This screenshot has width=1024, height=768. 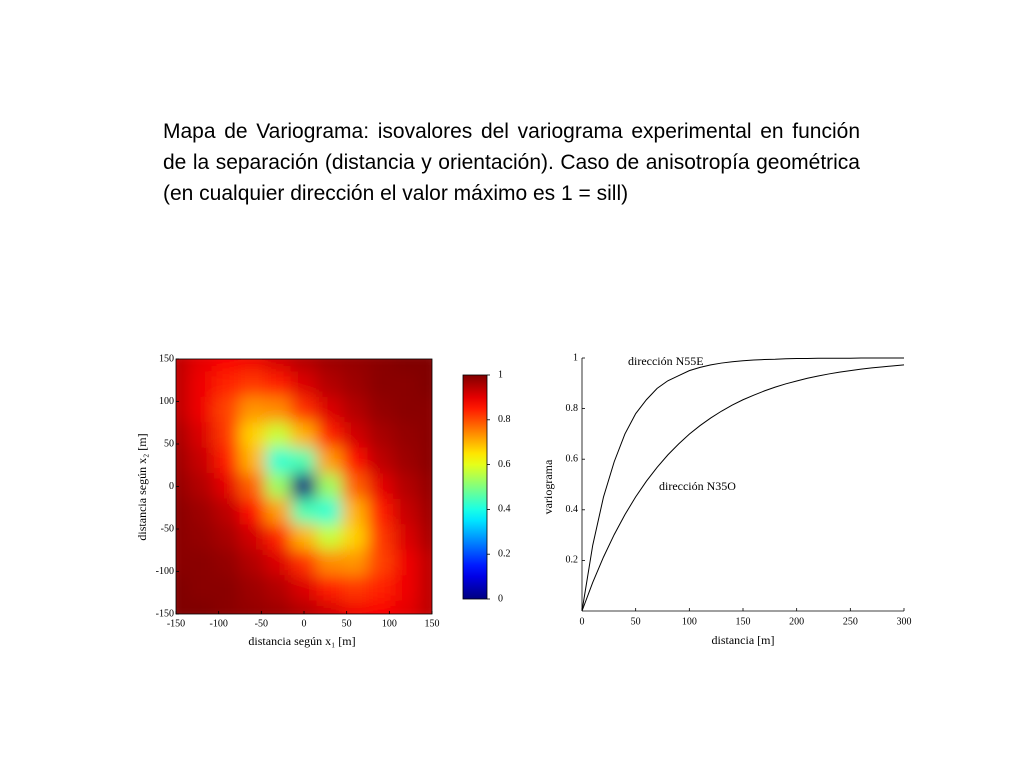 What do you see at coordinates (165, 571) in the screenshot?
I see `y-tick-label: -100` at bounding box center [165, 571].